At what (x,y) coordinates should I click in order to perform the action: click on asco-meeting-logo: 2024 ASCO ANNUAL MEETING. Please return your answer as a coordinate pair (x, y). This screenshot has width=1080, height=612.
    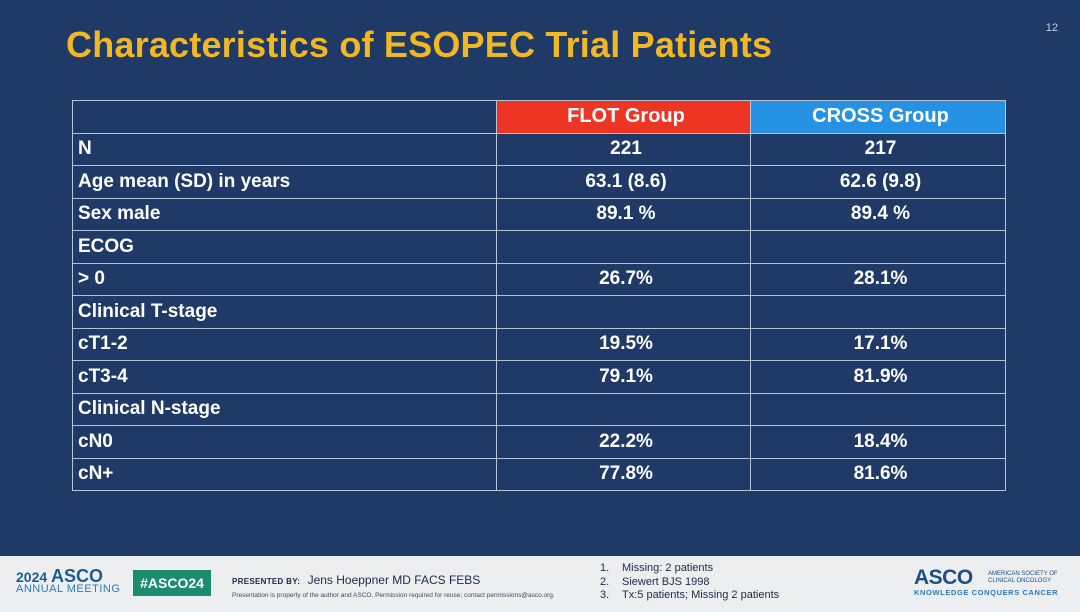
    Looking at the image, I should click on (68, 581).